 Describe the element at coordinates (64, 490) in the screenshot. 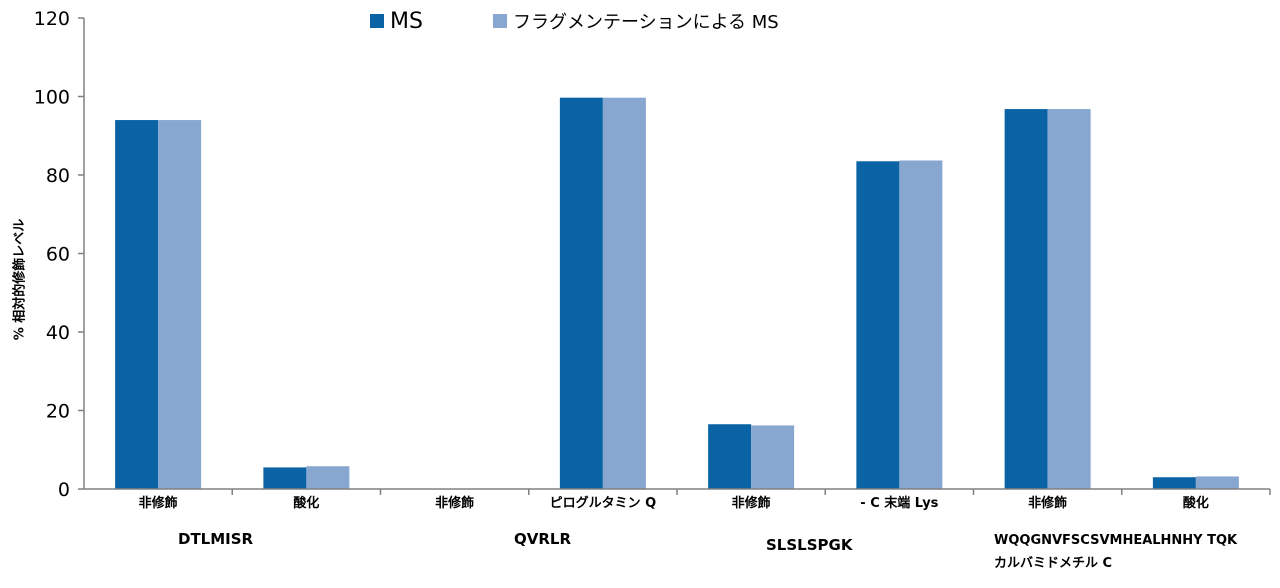

I see `y-tick-label: 0` at that location.